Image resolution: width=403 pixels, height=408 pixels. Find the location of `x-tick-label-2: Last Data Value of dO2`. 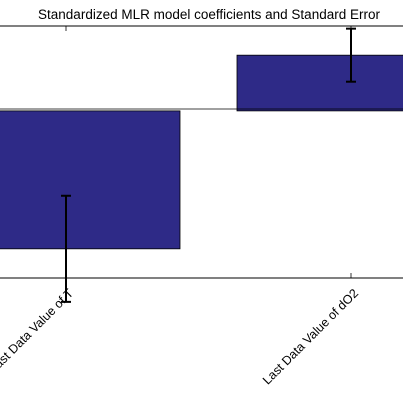

x-tick-label-2: Last Data Value of dO2 is located at coordinates (310, 336).